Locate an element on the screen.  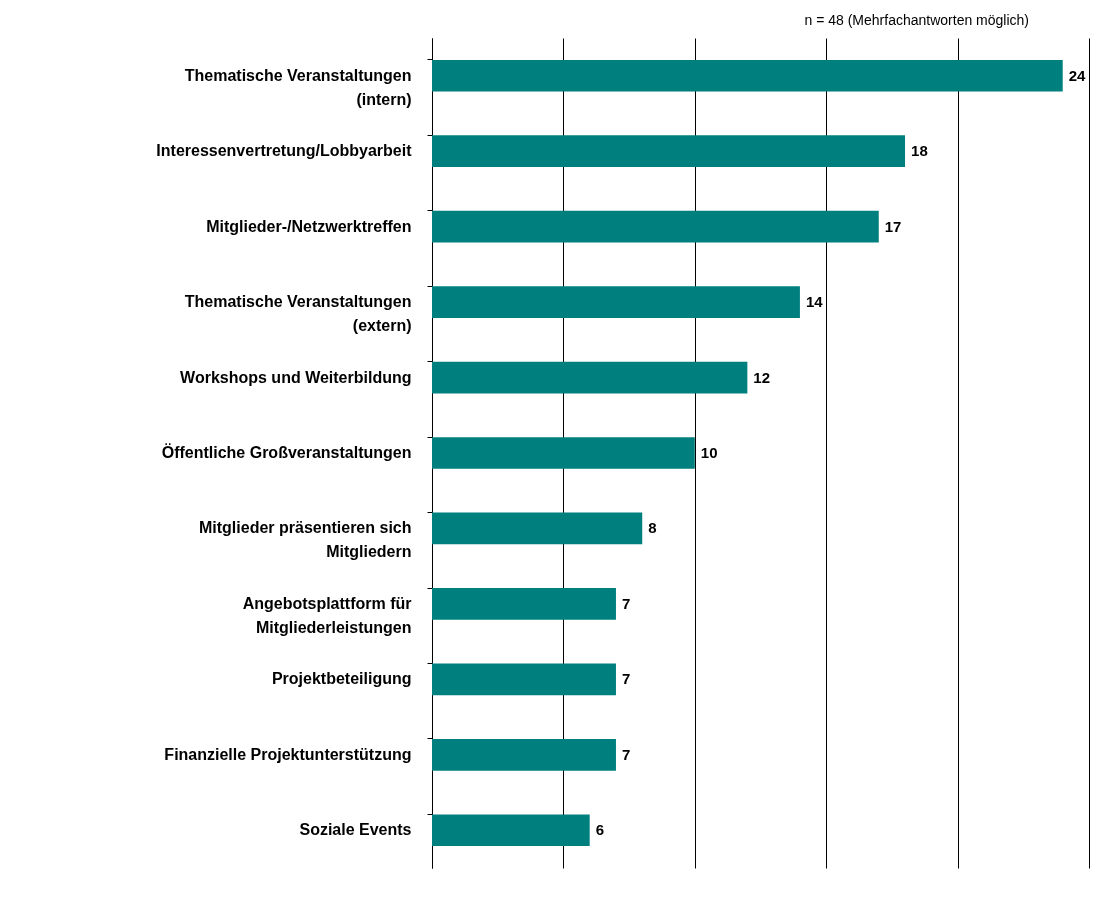
y-tick-label: Thematische Veranstaltungen (intern) is located at coordinates (298, 87).